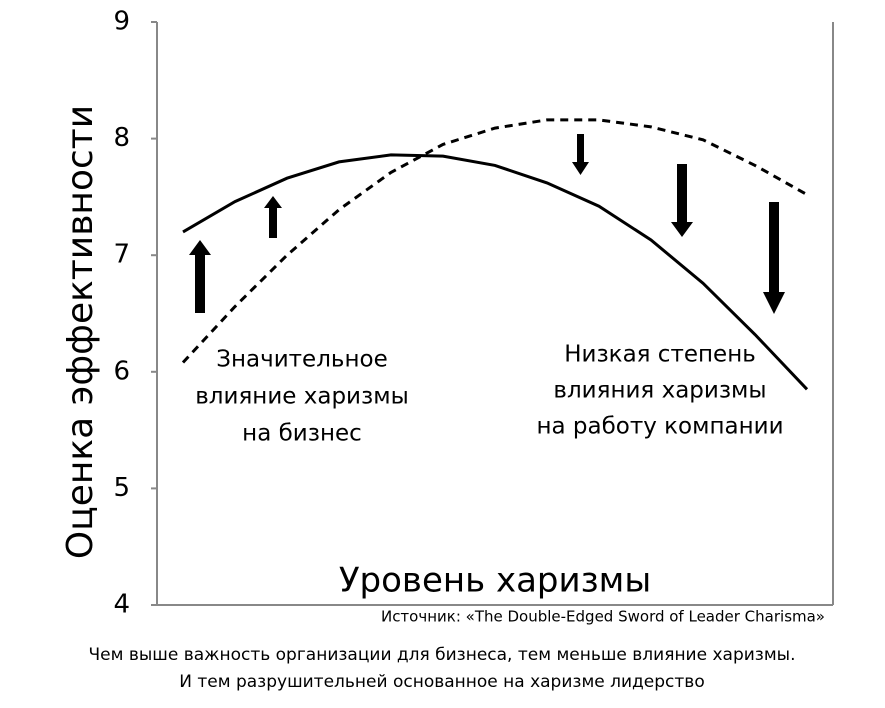 This screenshot has width=885, height=708. I want to click on y-tick-label: 6, so click(121, 371).